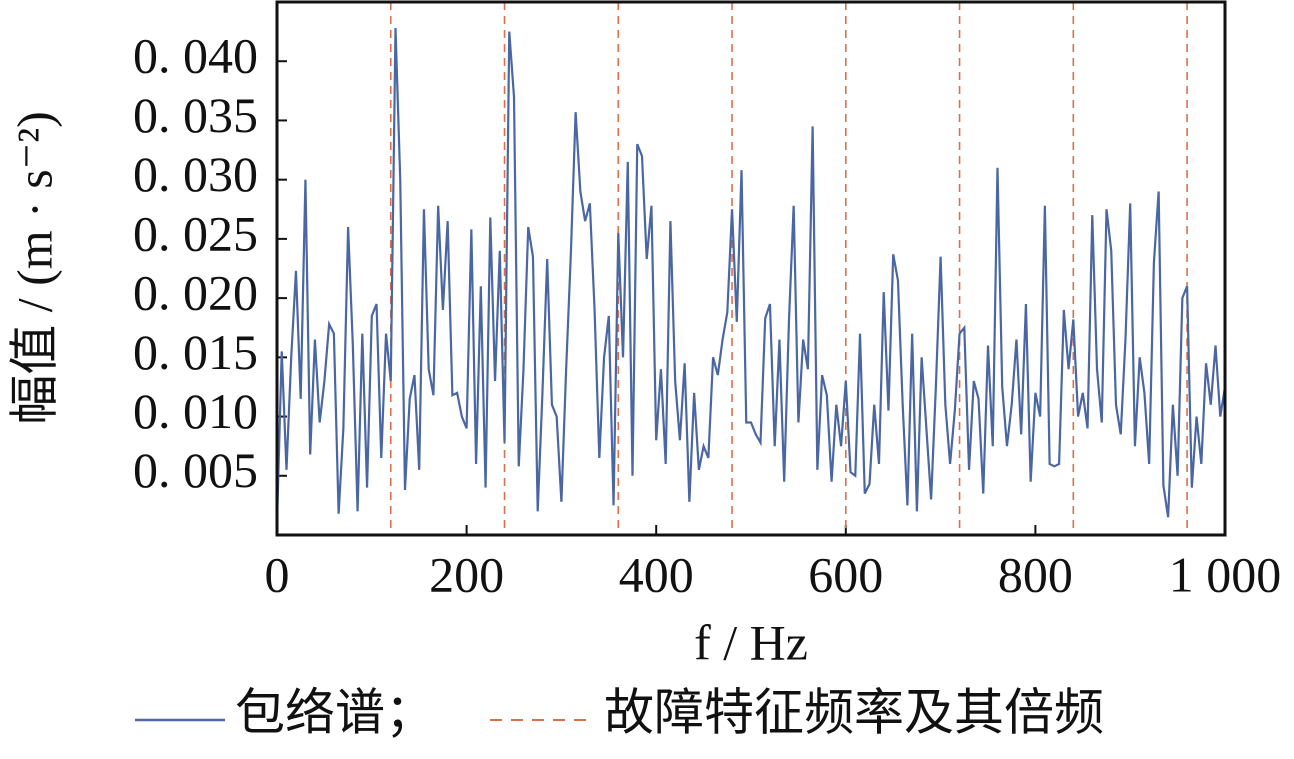 The height and width of the screenshot is (759, 1294). I want to click on x-tick-label: 1 000, so click(1225, 574).